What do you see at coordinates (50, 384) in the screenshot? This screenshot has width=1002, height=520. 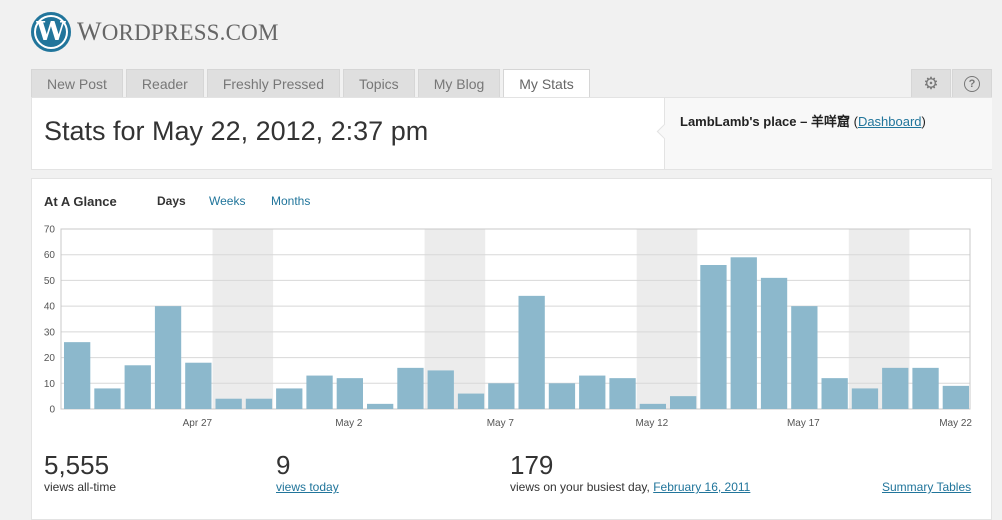 I see `y-tick-label: 10` at bounding box center [50, 384].